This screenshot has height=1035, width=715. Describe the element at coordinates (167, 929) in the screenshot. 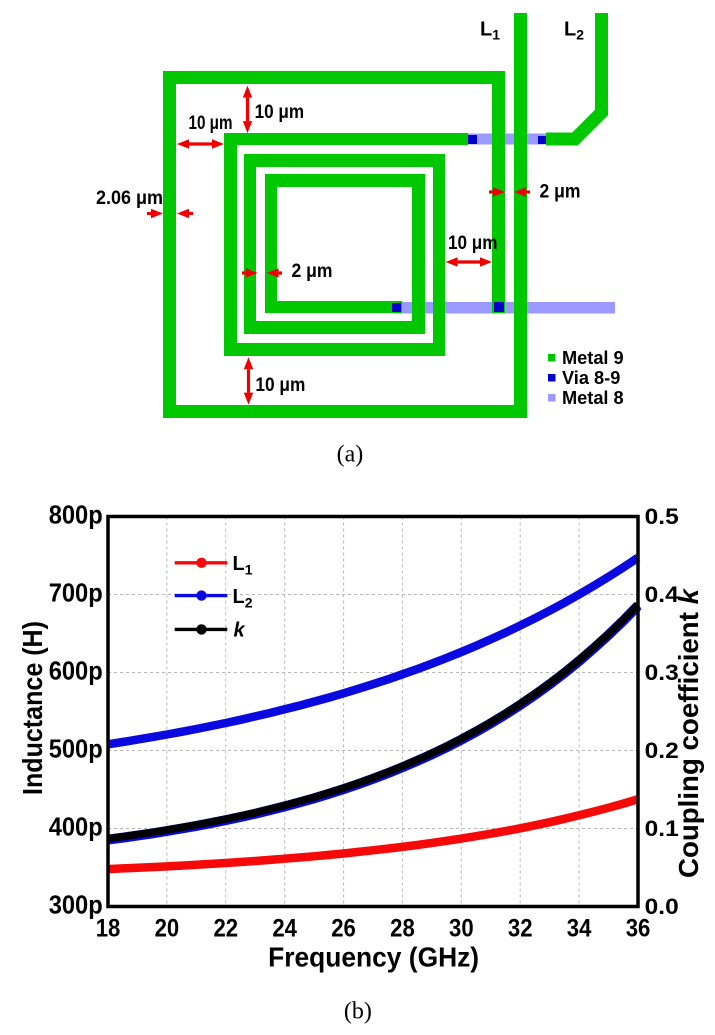

I see `svg-text: 20` at that location.